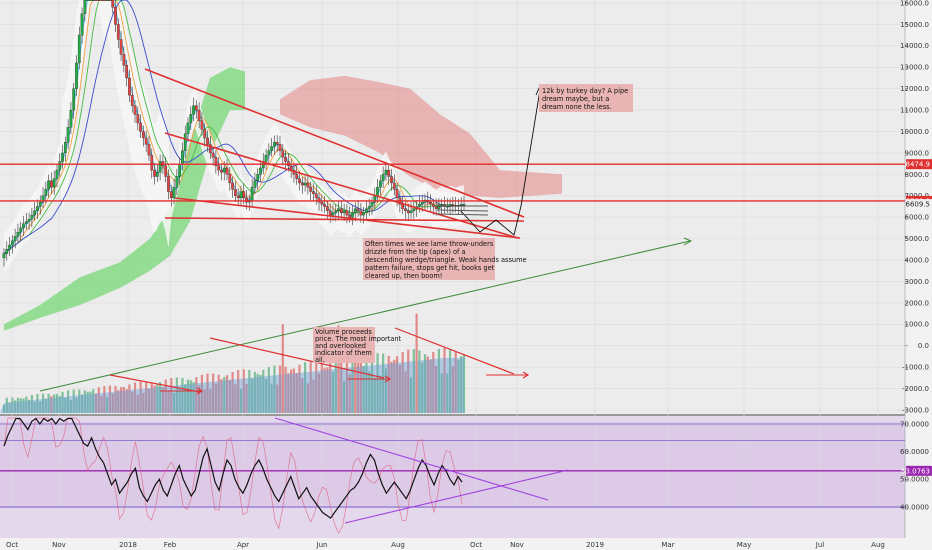  Describe the element at coordinates (462, 214) in the screenshot. I see `consolidation-line` at that location.